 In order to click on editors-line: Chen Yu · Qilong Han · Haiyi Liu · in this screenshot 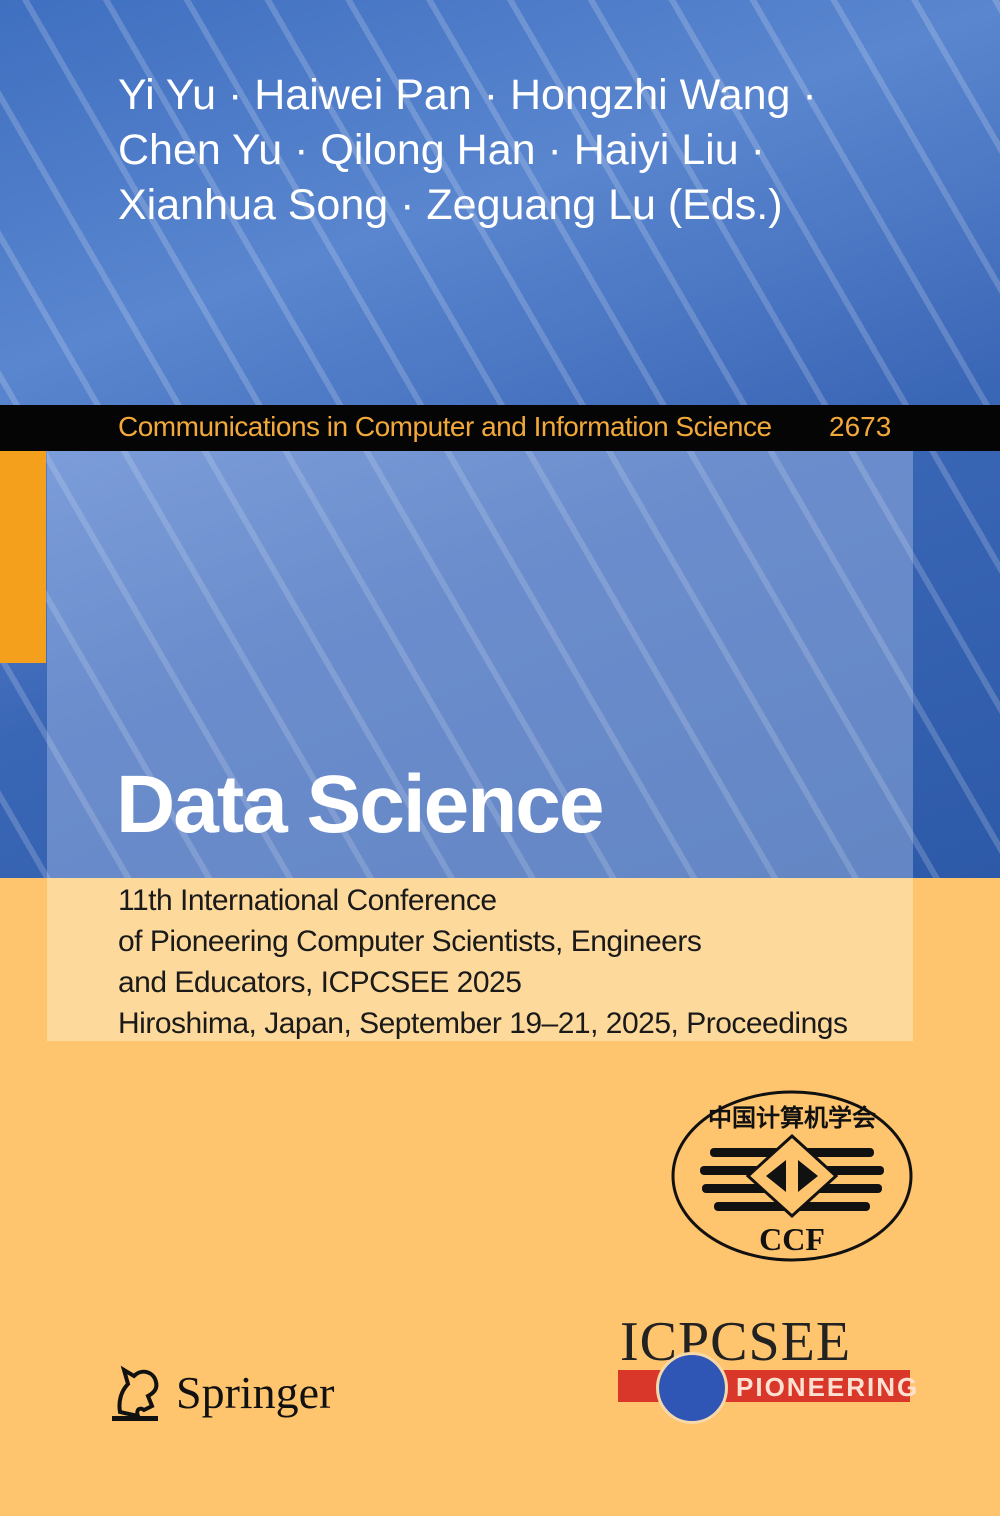, I will do `click(441, 150)`.